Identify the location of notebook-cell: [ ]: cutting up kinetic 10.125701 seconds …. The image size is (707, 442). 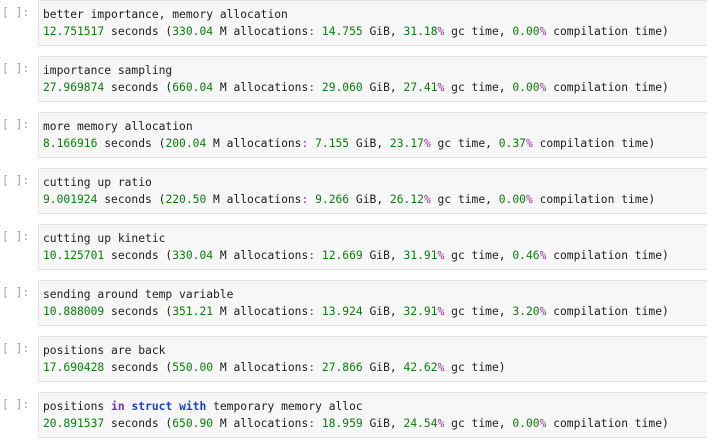
(353, 247).